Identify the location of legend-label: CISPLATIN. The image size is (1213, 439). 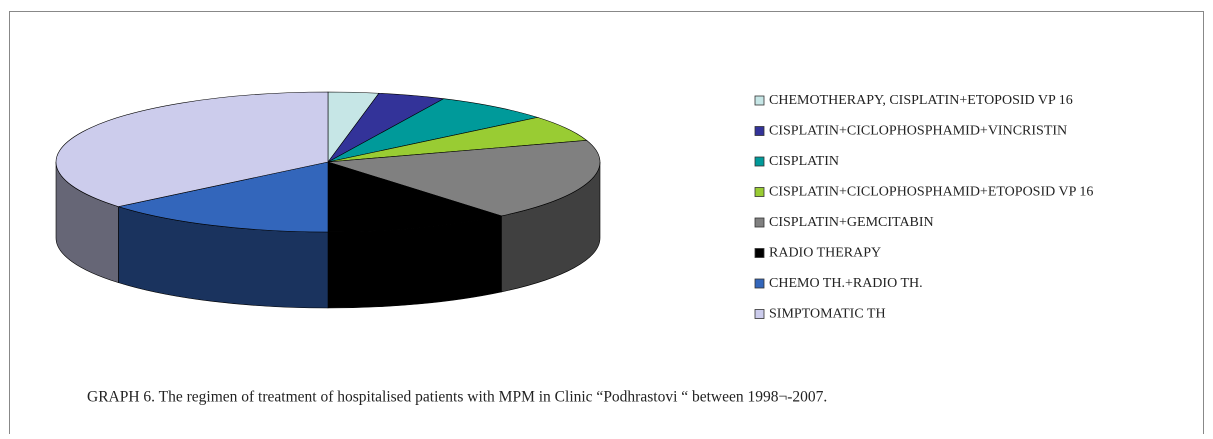
(804, 161).